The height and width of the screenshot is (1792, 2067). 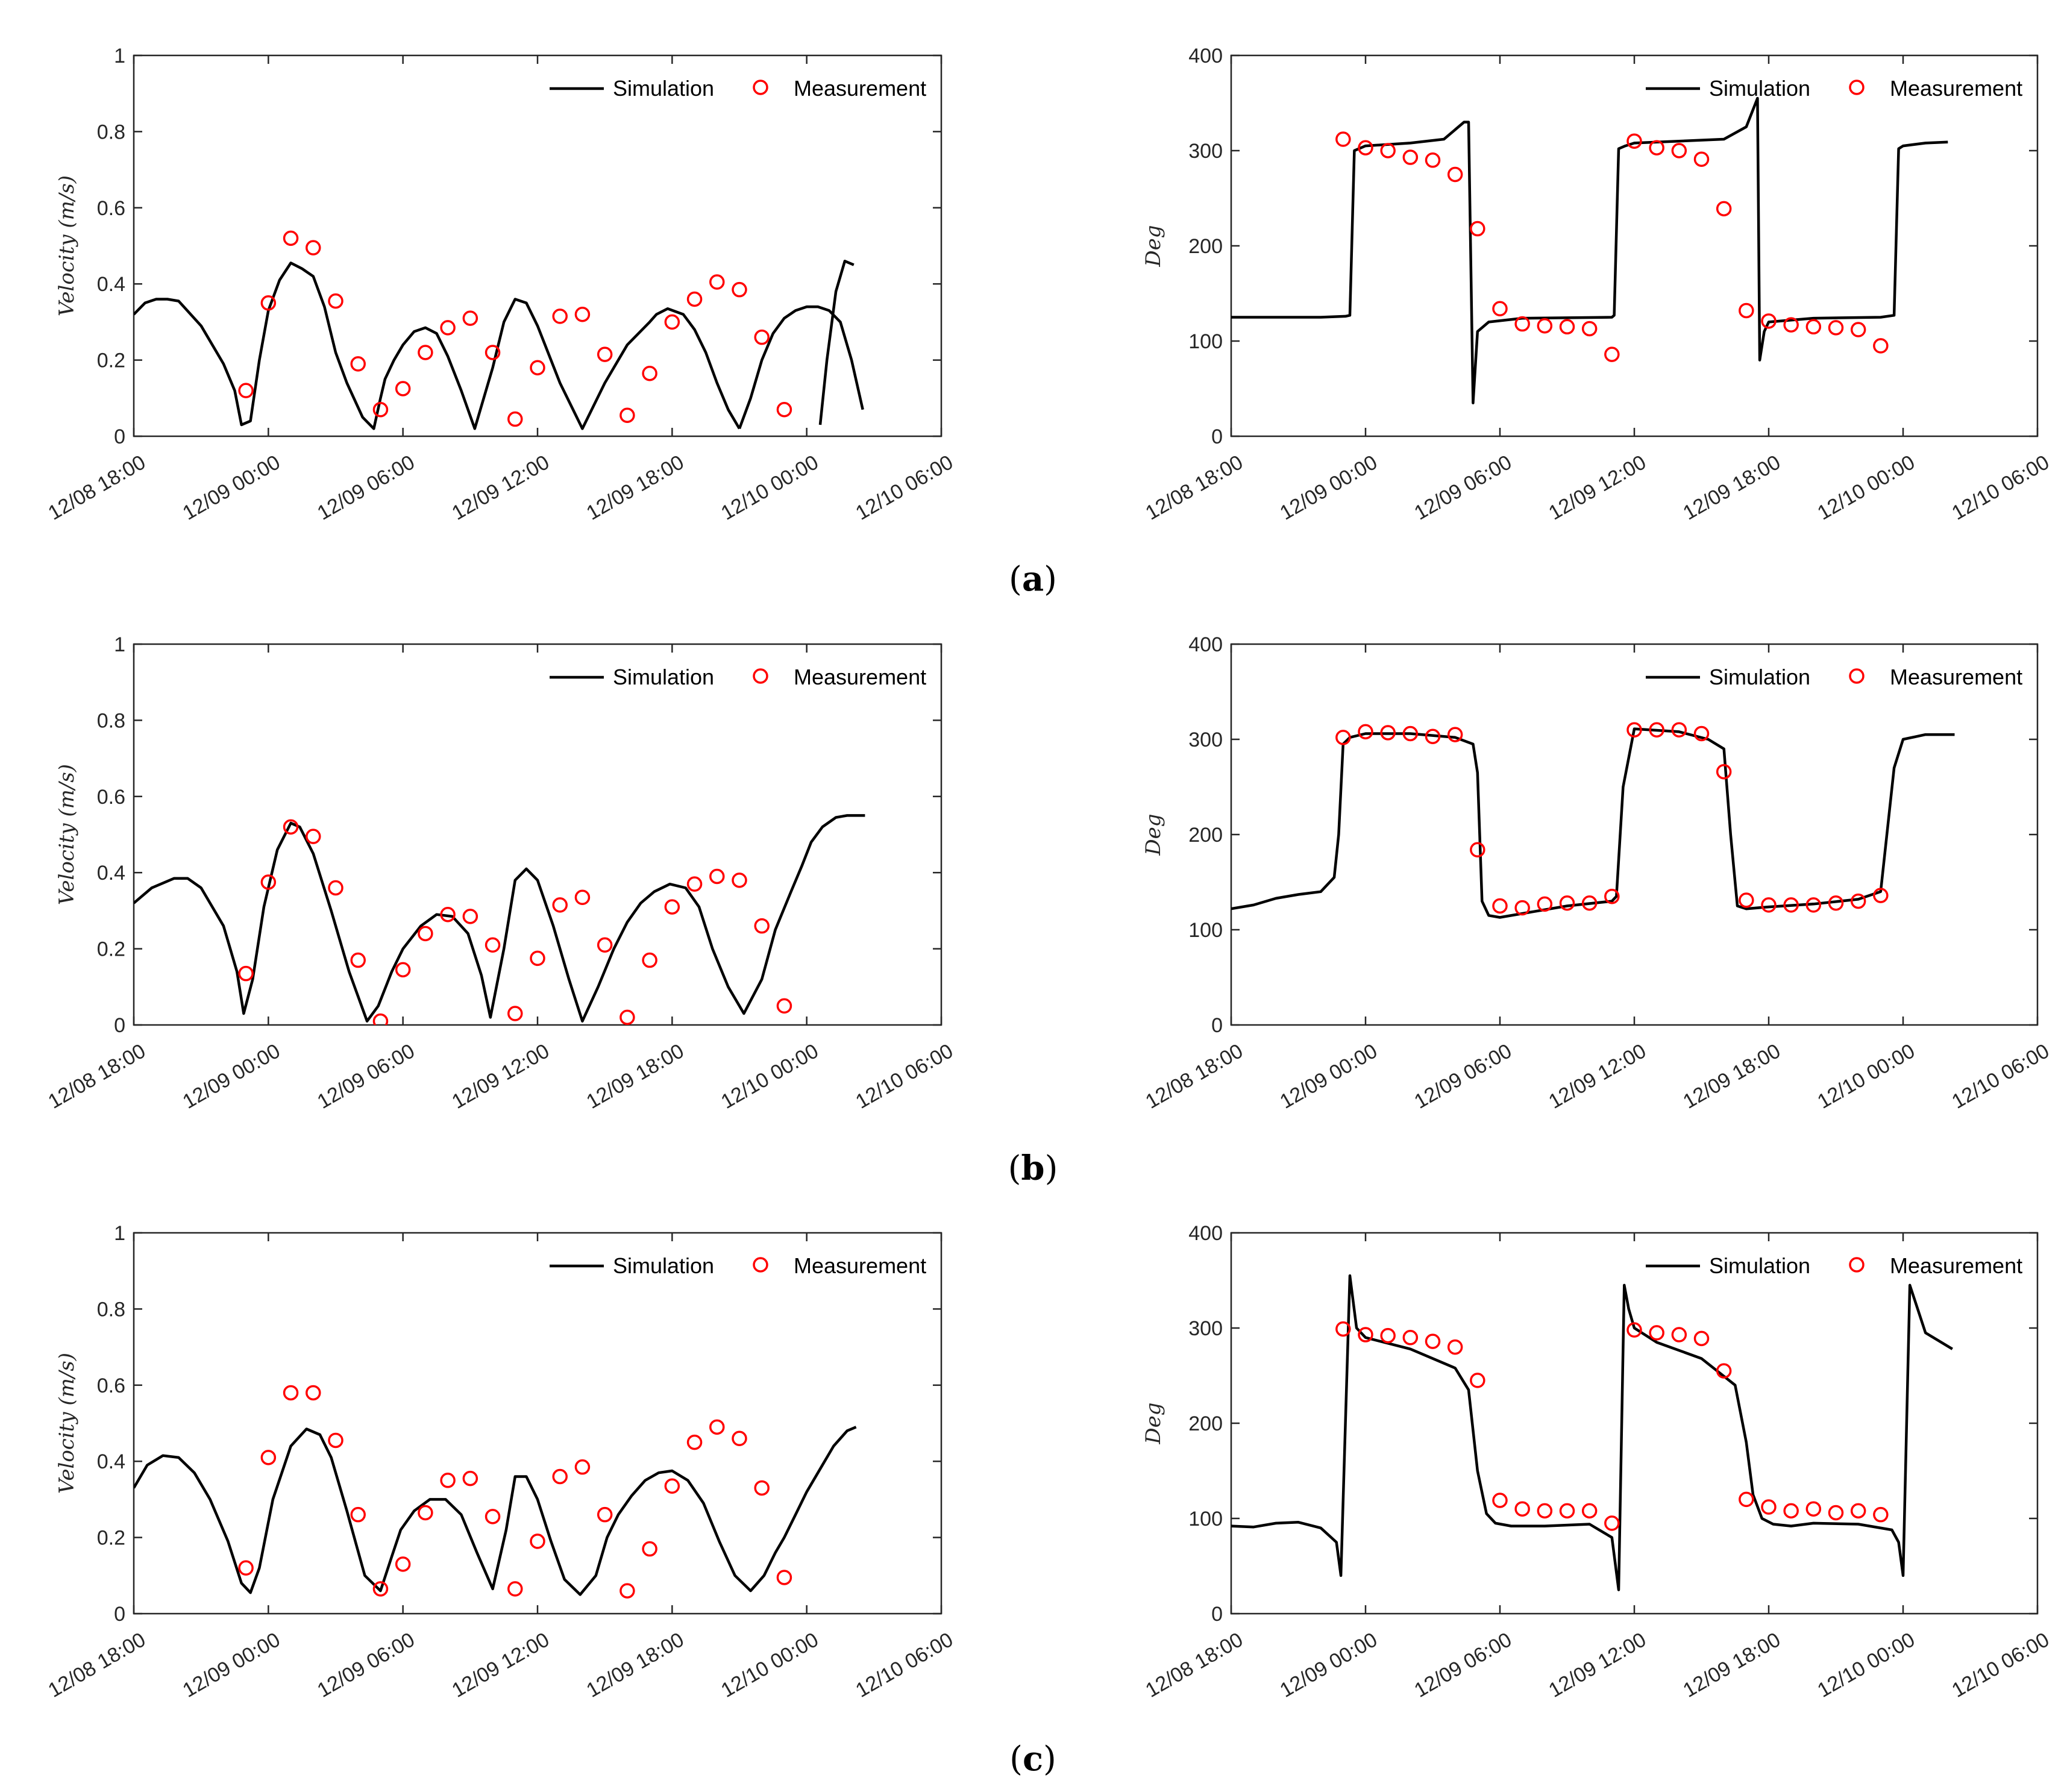 What do you see at coordinates (1205, 1519) in the screenshot?
I see `chart-c-direction-ytick-label: 100` at bounding box center [1205, 1519].